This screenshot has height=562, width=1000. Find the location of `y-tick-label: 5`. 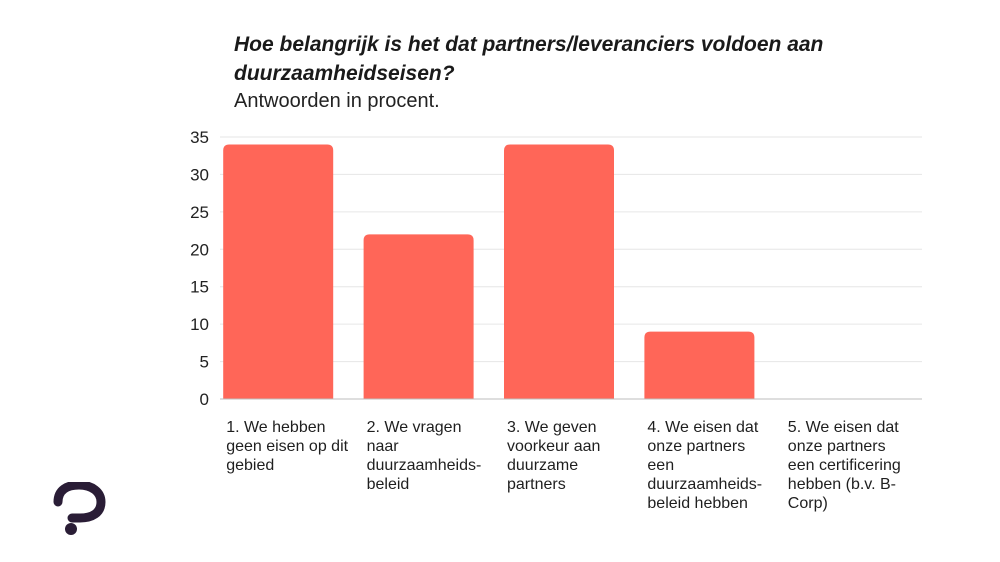

y-tick-label: 5 is located at coordinates (204, 362).